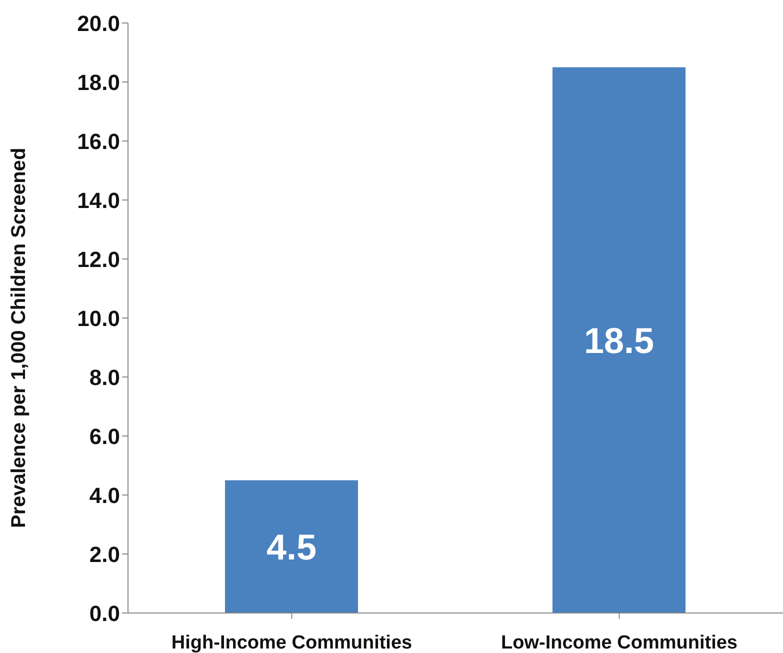 The width and height of the screenshot is (783, 653). I want to click on y-tick-label: 16.0, so click(98, 141).